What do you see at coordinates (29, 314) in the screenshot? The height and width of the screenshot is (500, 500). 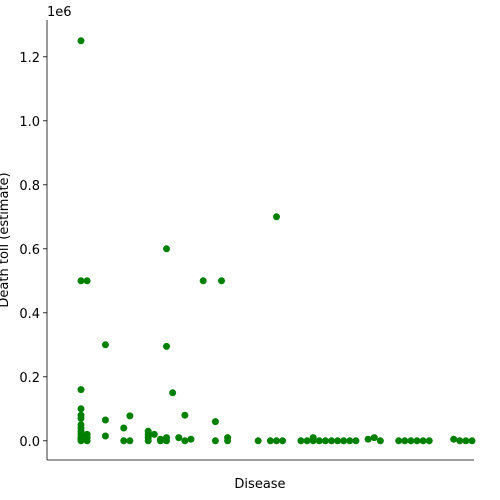 I see `y-tick-label: 0.4` at bounding box center [29, 314].